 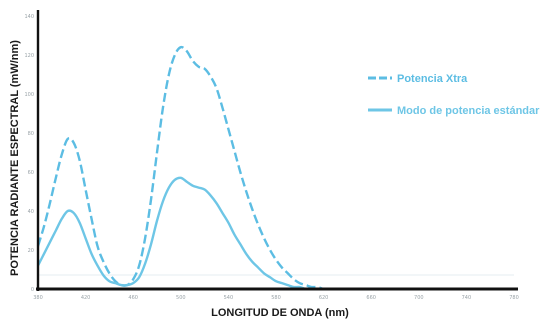 I want to click on legend: Potencia Xtra Modo de potencia estándar, so click(x=454, y=95).